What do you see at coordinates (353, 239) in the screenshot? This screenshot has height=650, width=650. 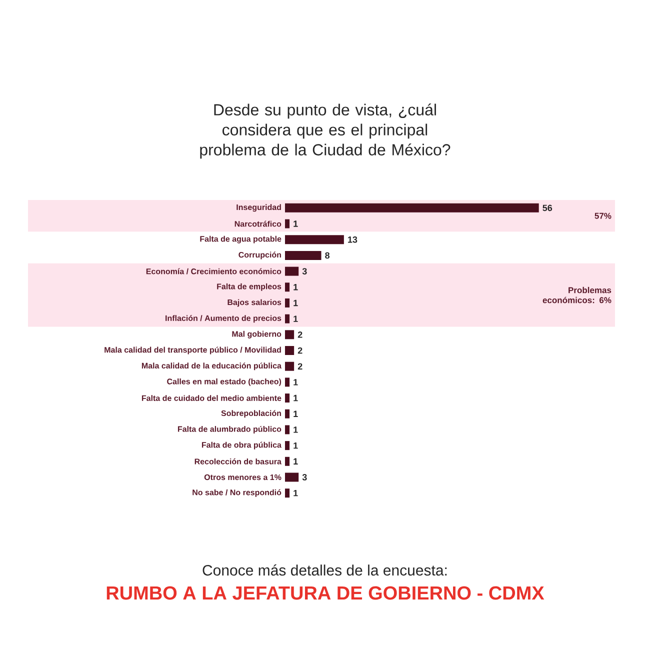 I see `data-label: 13` at bounding box center [353, 239].